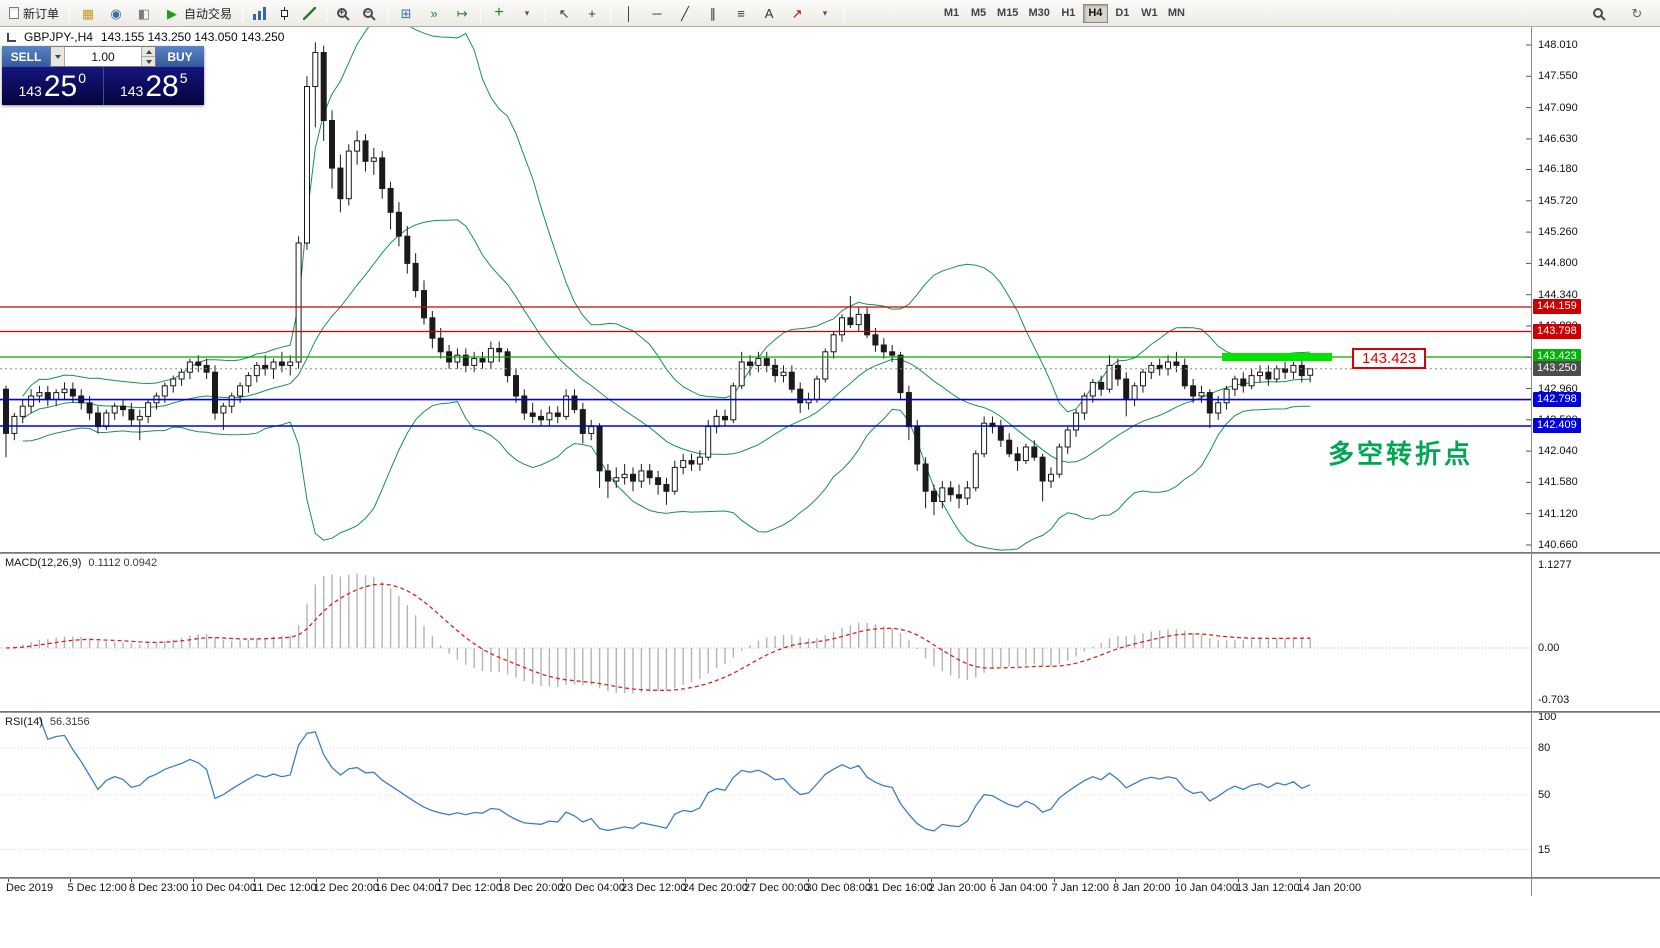 Image resolution: width=1660 pixels, height=948 pixels. Describe the element at coordinates (1554, 699) in the screenshot. I see `macd-axis-label: -0.703` at that location.